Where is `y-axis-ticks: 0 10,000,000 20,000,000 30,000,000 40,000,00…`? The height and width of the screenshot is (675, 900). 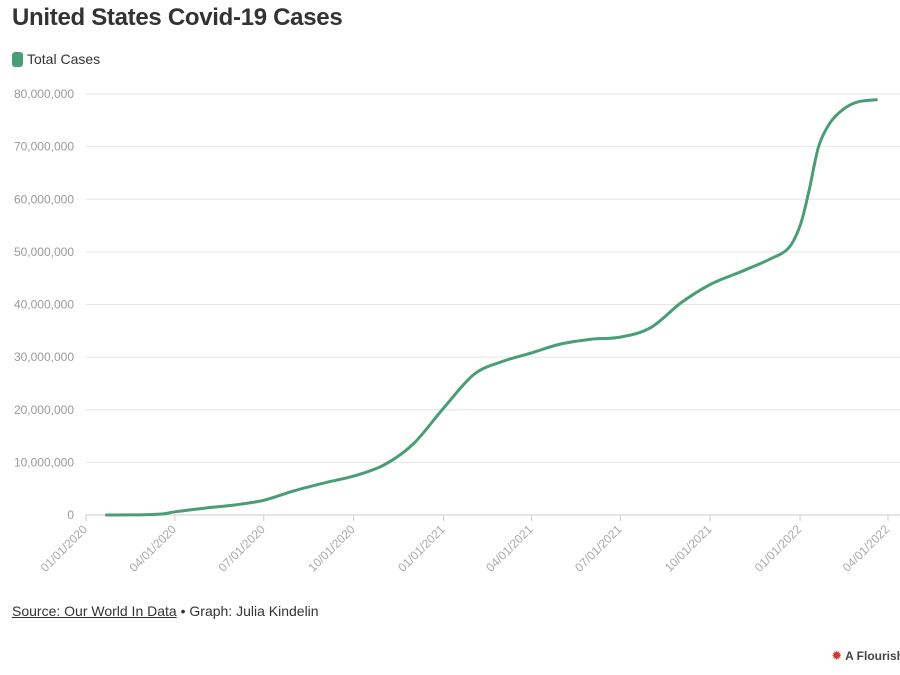
y-axis-ticks: 0 10,000,000 20,000,000 30,000,000 40,000,00… is located at coordinates (44, 304).